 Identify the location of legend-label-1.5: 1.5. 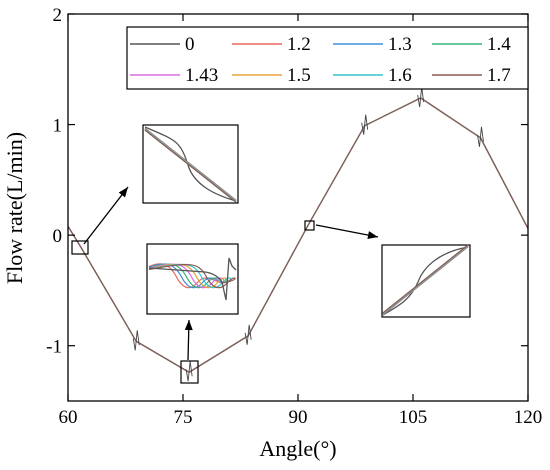
(299, 75).